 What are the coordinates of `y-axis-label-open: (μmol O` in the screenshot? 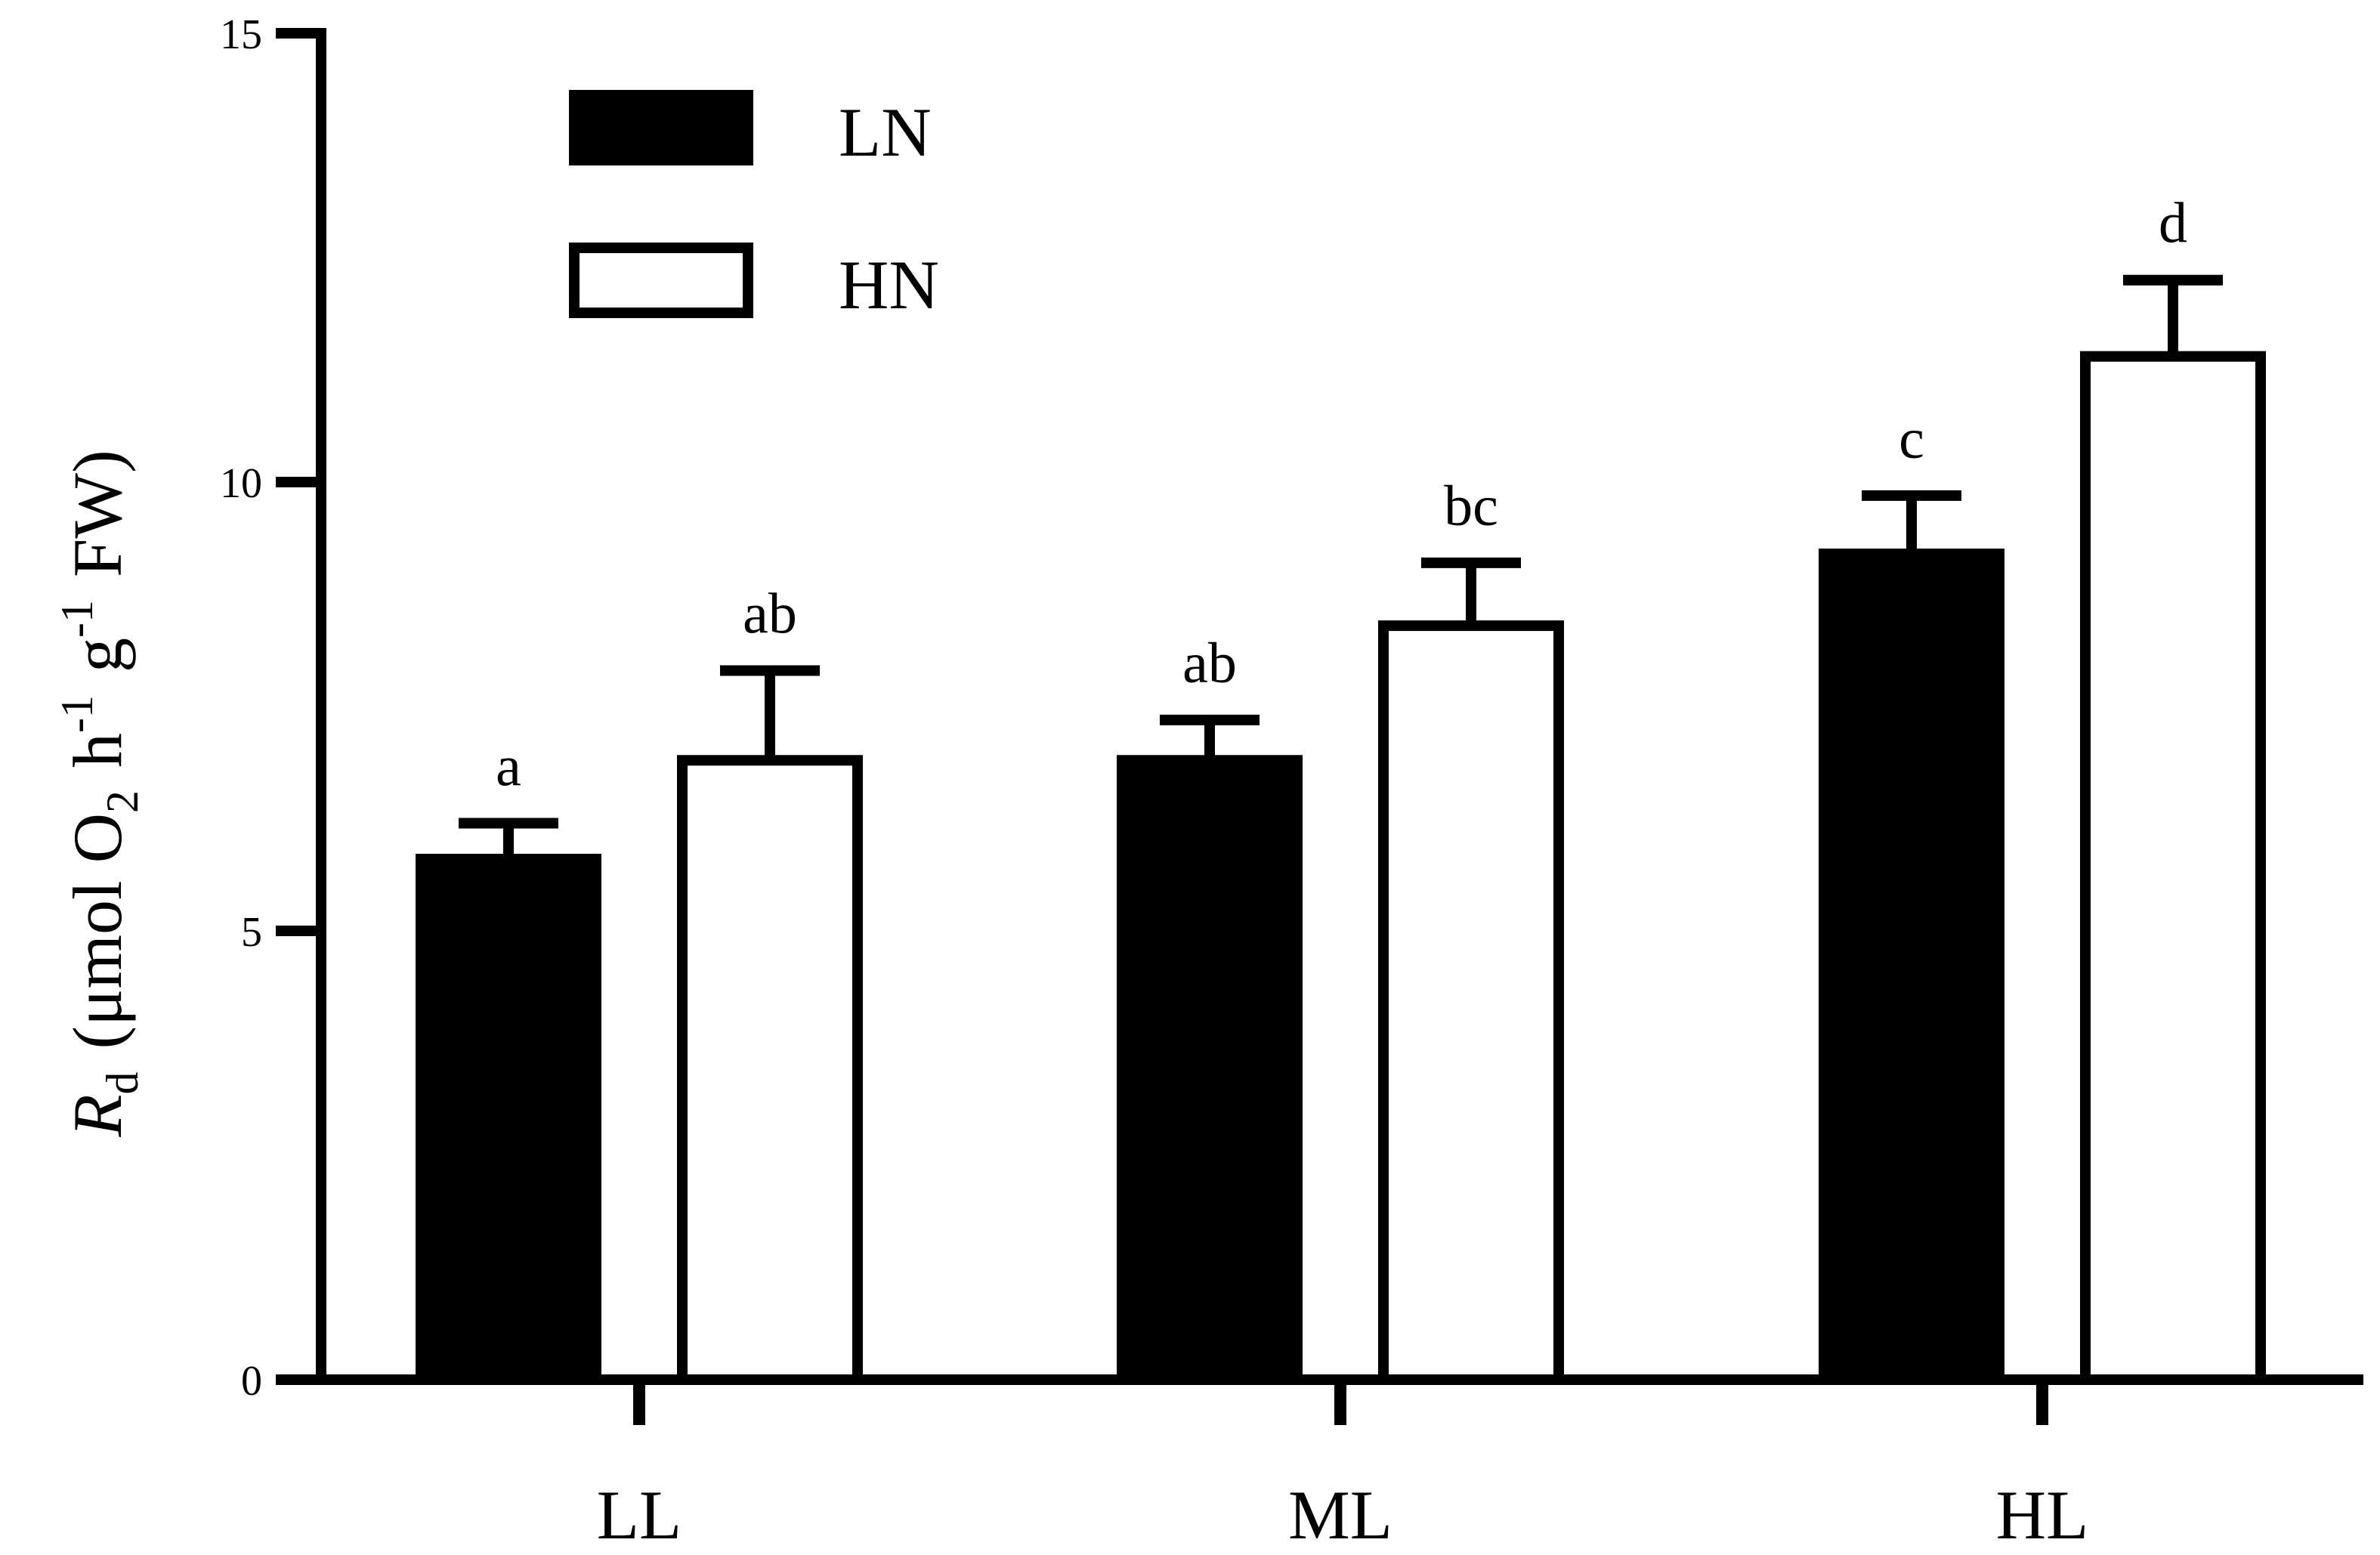 It's located at (97, 931).